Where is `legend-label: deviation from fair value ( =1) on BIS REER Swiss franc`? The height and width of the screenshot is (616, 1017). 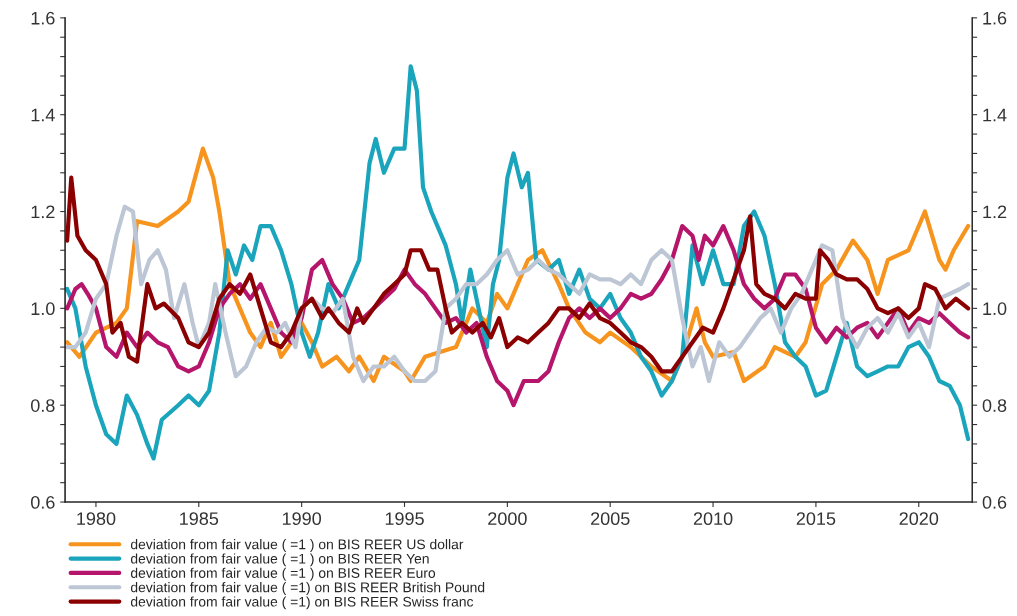
legend-label: deviation from fair value ( =1) on BIS REER Swiss franc is located at coordinates (302, 603).